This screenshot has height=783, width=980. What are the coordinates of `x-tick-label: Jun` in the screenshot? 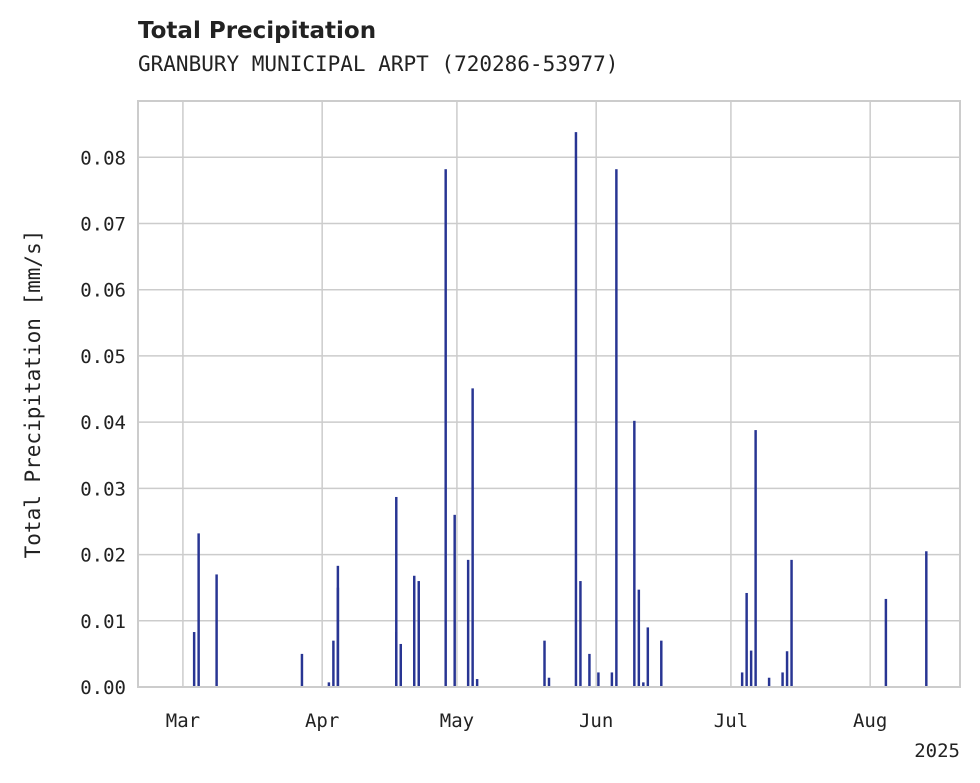 It's located at (596, 721).